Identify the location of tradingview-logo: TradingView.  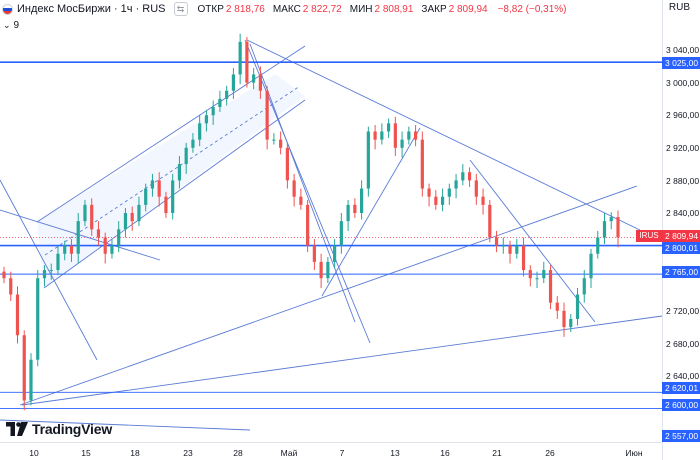
(59, 429).